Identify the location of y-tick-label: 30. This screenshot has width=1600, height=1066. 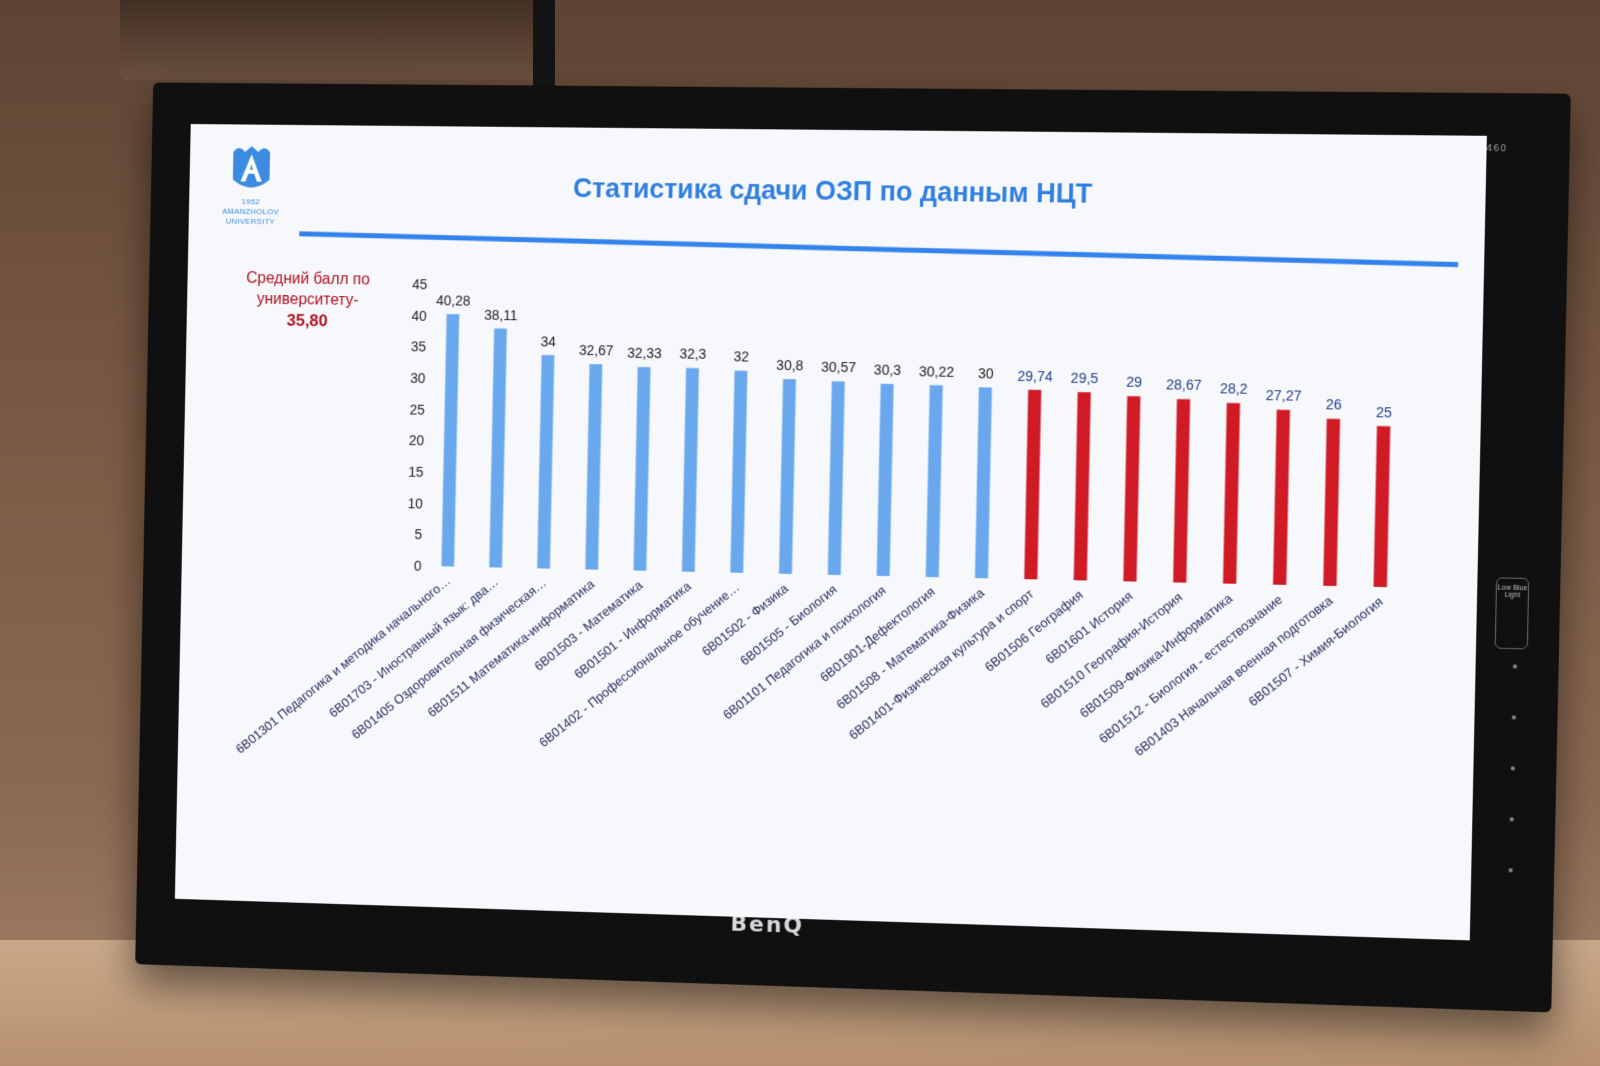
(418, 378).